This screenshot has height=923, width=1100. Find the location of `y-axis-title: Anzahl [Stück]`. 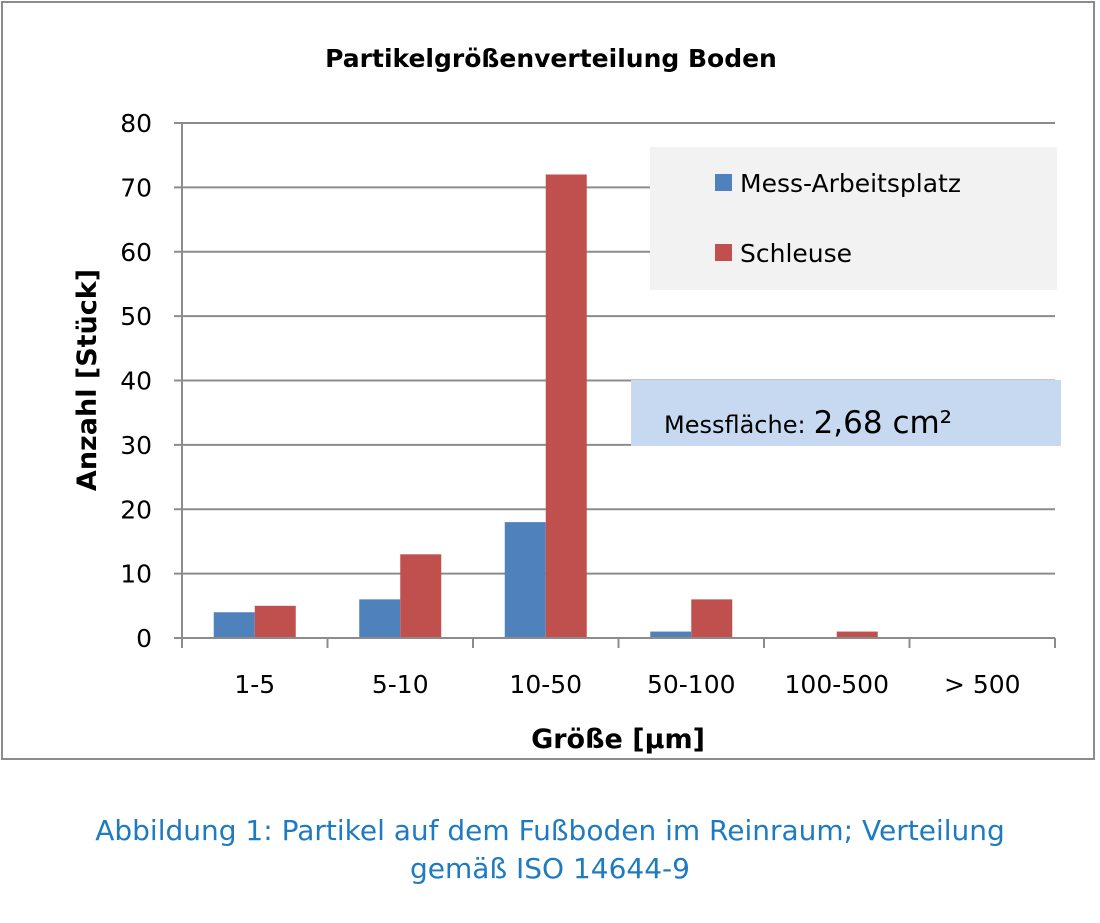

y-axis-title: Anzahl [Stück] is located at coordinates (87, 380).